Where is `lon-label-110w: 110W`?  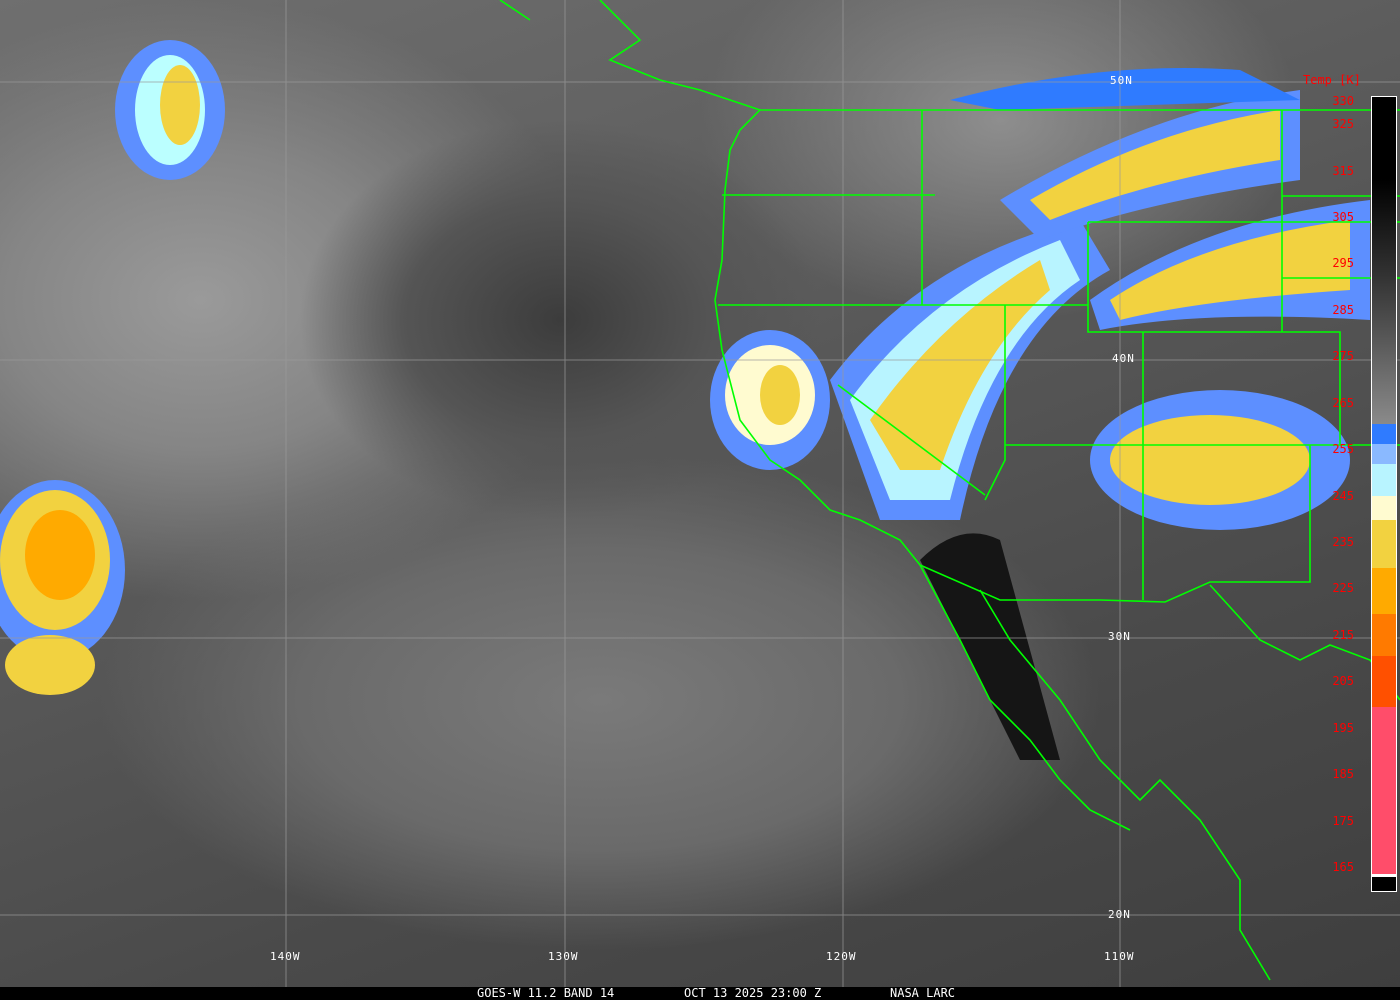
lon-label-110w: 110W is located at coordinates (1119, 956).